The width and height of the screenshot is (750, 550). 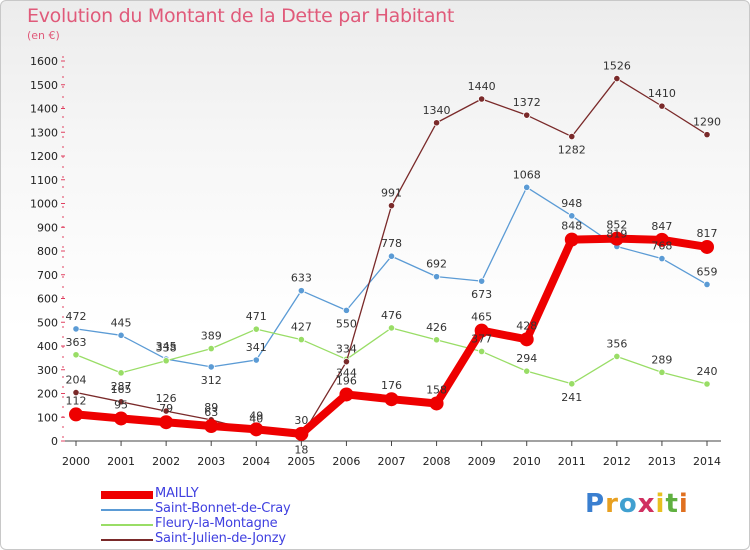 What do you see at coordinates (76, 342) in the screenshot?
I see `data-label: 363` at bounding box center [76, 342].